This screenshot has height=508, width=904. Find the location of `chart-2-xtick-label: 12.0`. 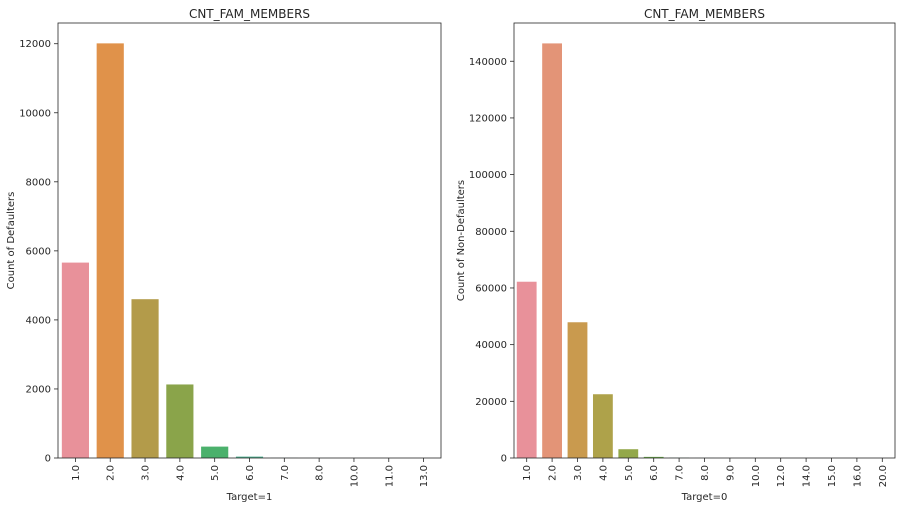

chart-2-xtick-label: 12.0 is located at coordinates (781, 476).